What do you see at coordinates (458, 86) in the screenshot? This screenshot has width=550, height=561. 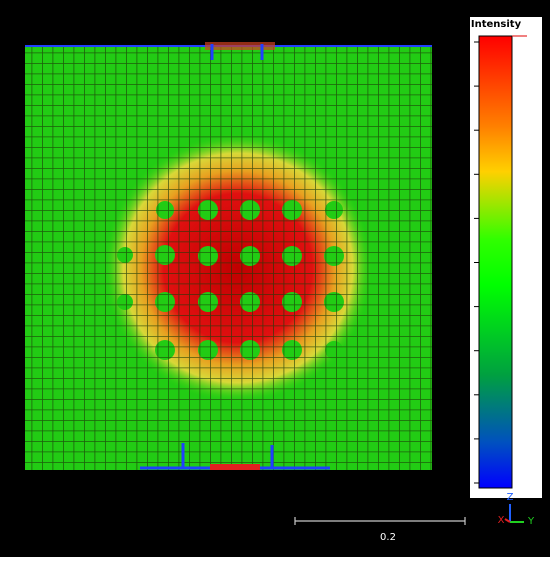 I see `tick-label: 0.9` at bounding box center [458, 86].